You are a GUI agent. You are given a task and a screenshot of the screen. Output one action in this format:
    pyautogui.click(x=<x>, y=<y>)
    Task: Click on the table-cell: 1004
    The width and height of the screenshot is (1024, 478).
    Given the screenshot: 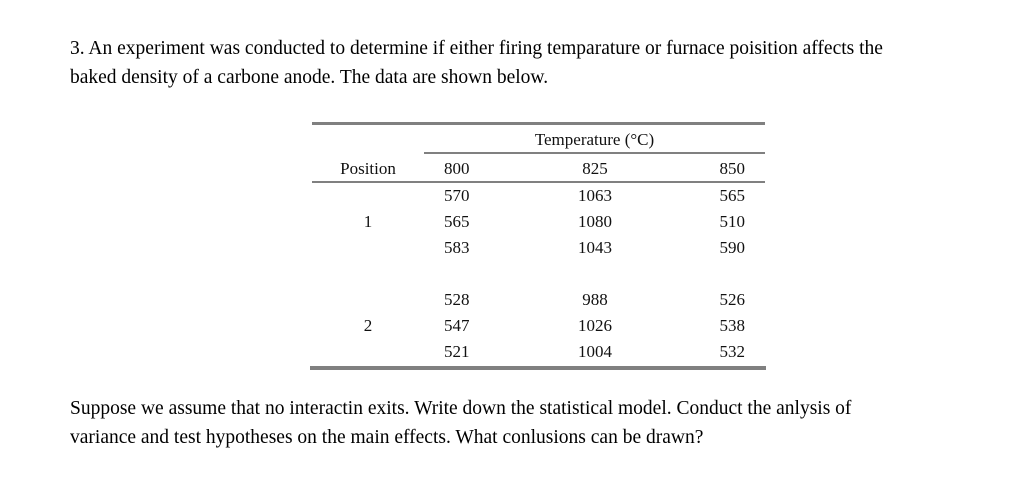 What is the action you would take?
    pyautogui.click(x=595, y=351)
    